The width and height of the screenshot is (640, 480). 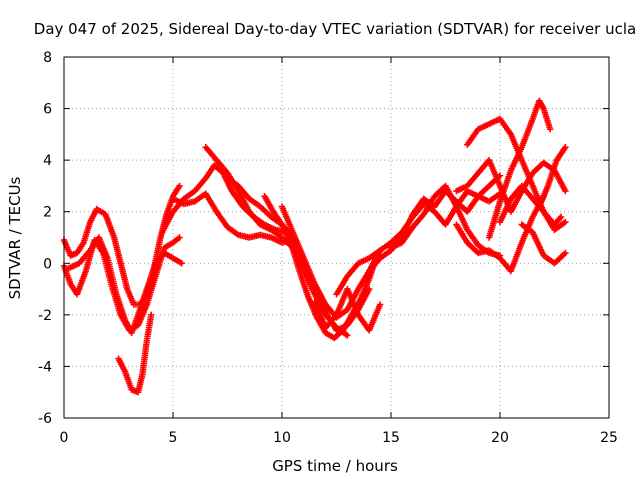 What do you see at coordinates (64, 438) in the screenshot?
I see `x-tick-label: 0` at bounding box center [64, 438].